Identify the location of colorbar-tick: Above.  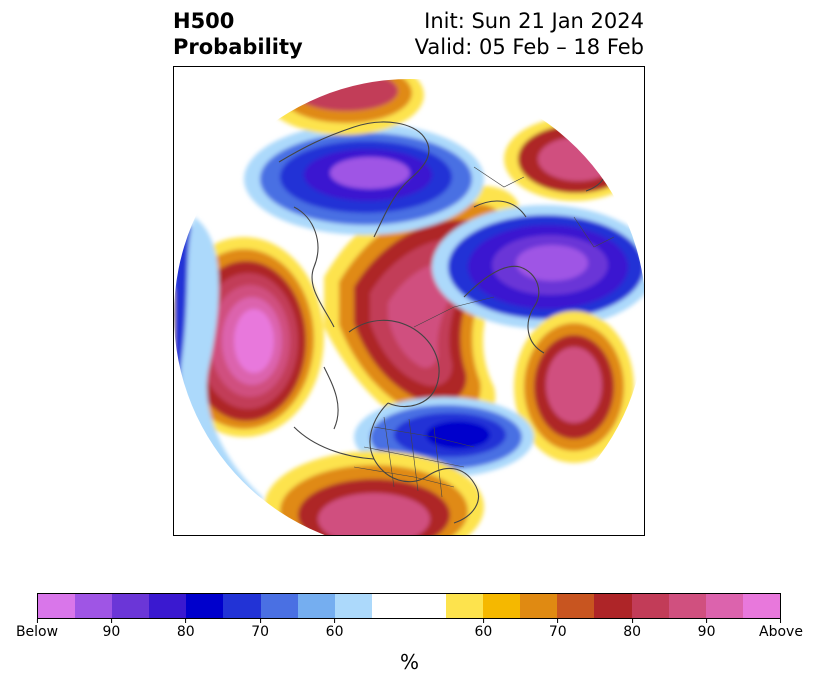
(781, 629).